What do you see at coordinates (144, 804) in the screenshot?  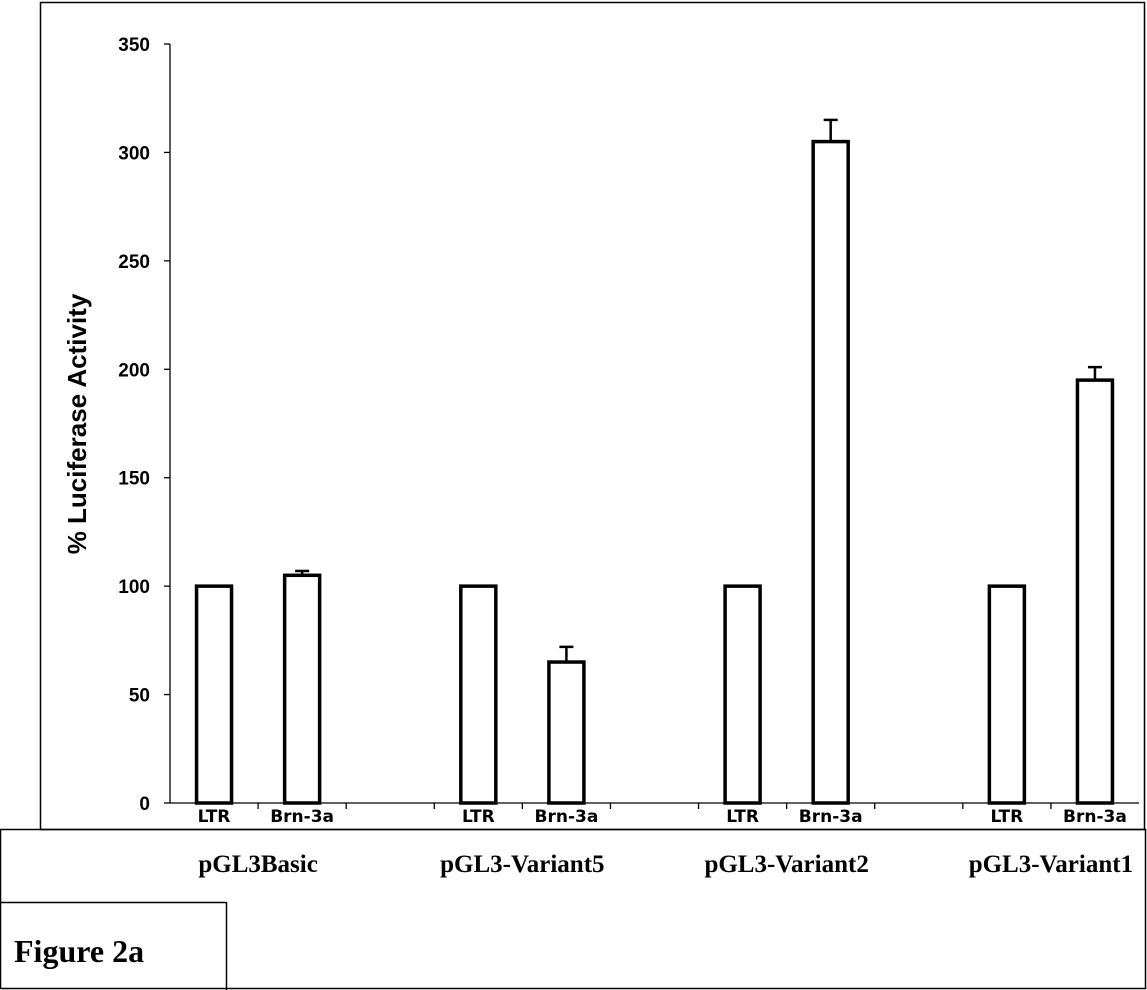 I see `y-tick-label: 0` at bounding box center [144, 804].